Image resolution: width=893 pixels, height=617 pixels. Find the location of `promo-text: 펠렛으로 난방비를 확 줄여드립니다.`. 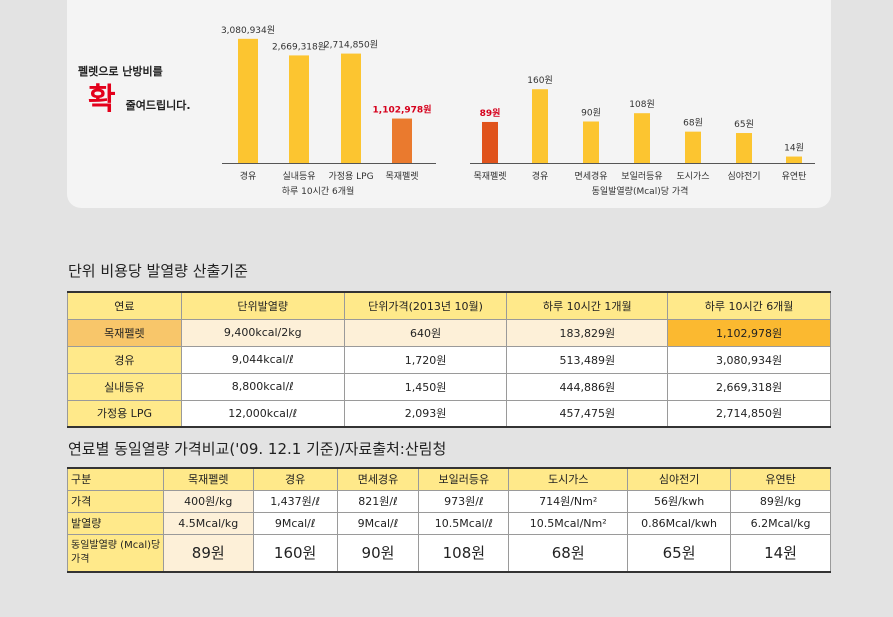

promo-text: 펠렛으로 난방비를 확 줄여드립니다. is located at coordinates (148, 89).